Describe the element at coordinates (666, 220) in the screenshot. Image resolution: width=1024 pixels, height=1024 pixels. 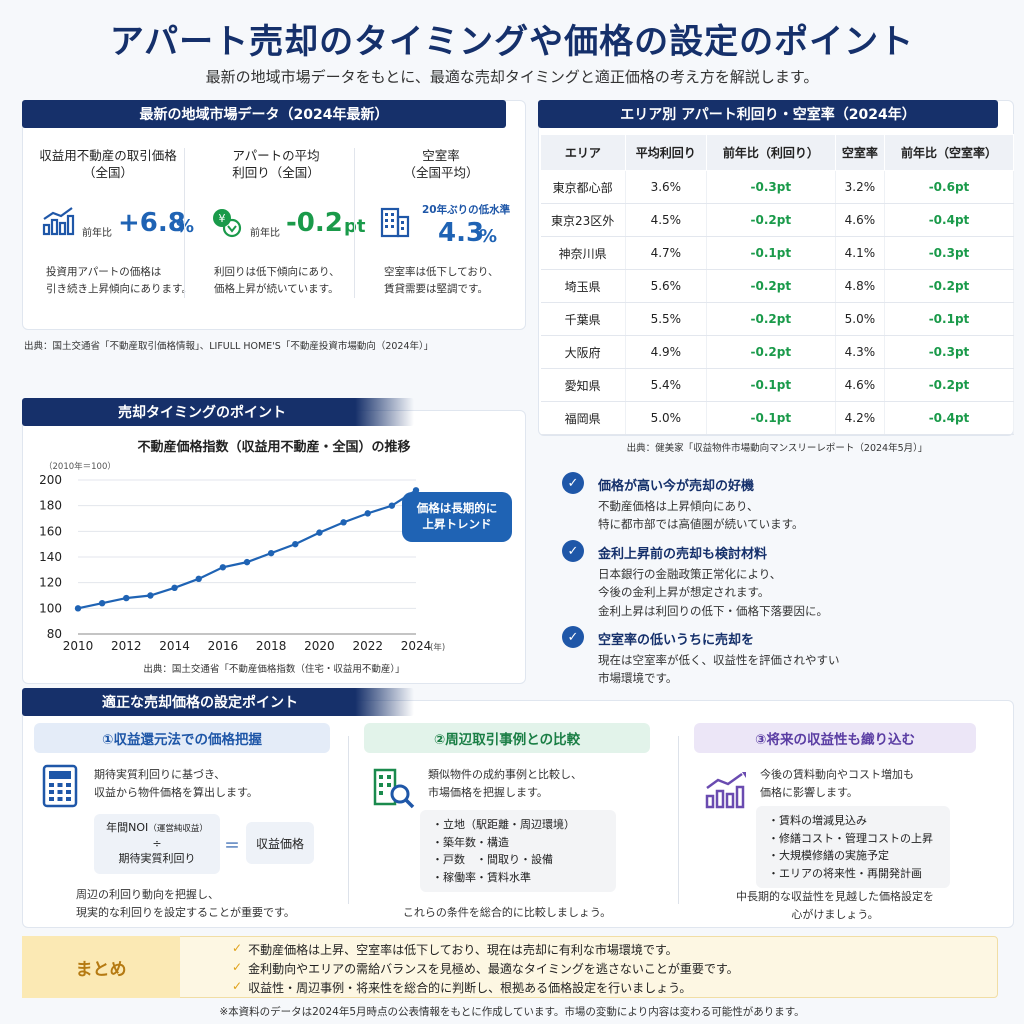
I see `table-cell: 4.5%` at that location.